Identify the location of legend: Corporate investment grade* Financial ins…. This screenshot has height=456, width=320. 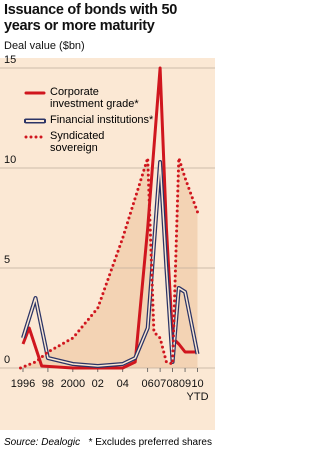
(99, 122).